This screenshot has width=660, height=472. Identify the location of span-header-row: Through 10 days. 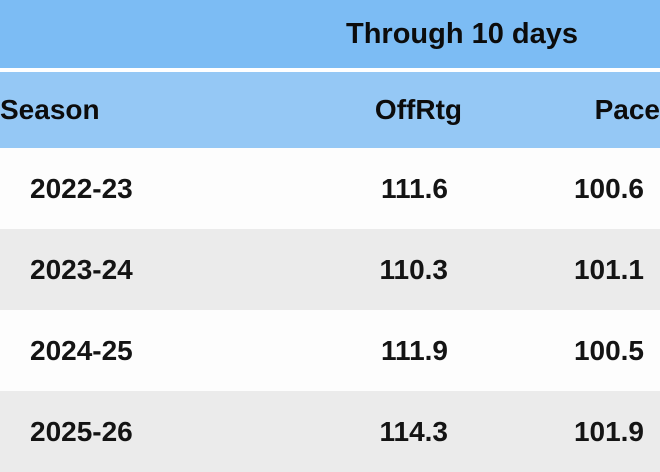
(330, 34).